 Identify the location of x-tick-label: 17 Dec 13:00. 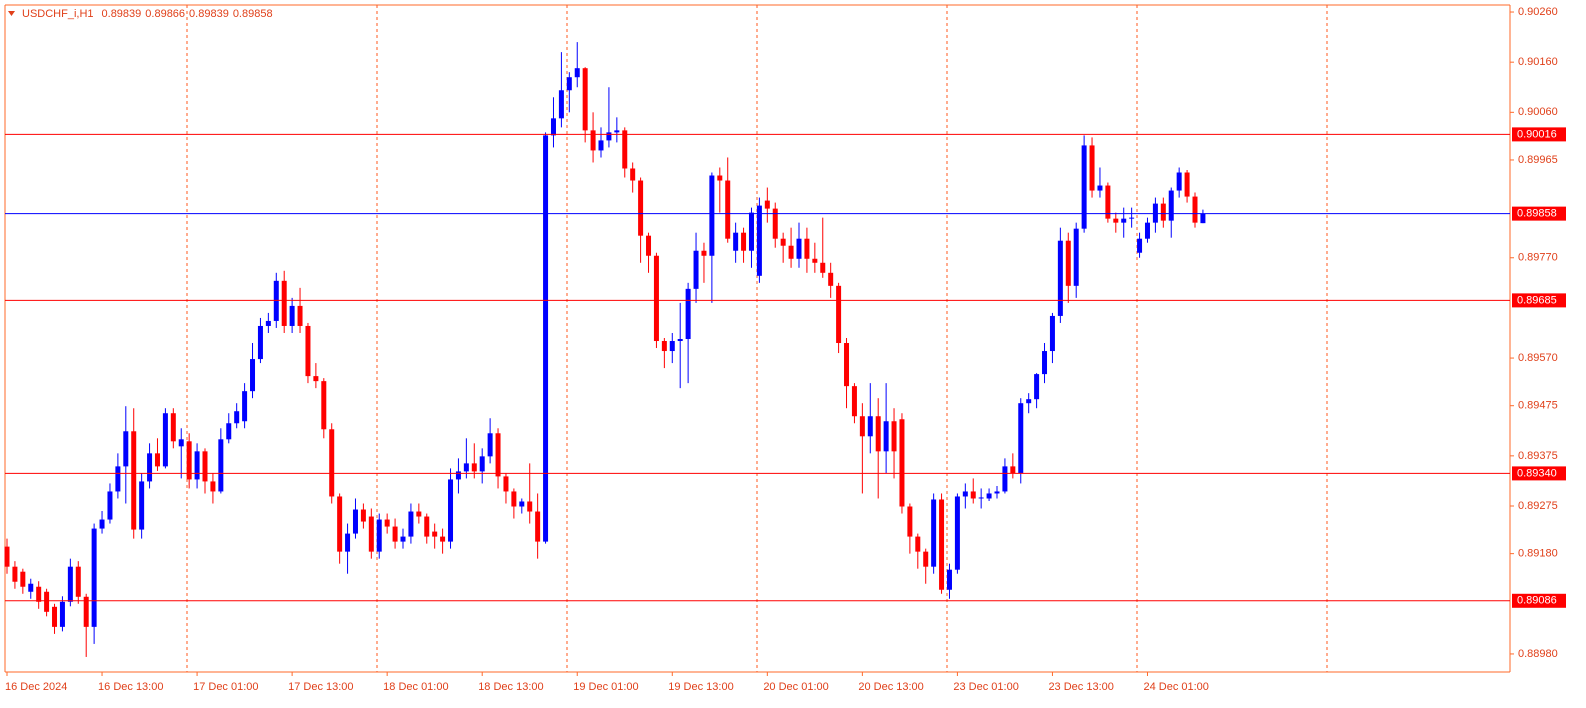
(320, 687).